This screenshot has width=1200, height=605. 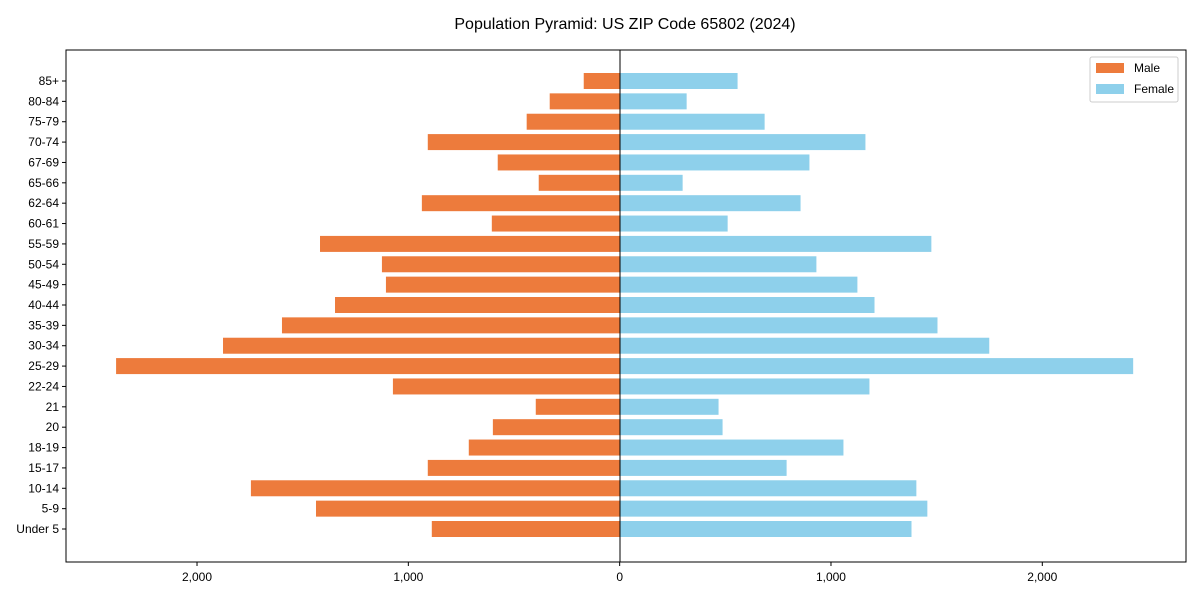 What do you see at coordinates (43, 244) in the screenshot?
I see `y-tick-label: 55-59` at bounding box center [43, 244].